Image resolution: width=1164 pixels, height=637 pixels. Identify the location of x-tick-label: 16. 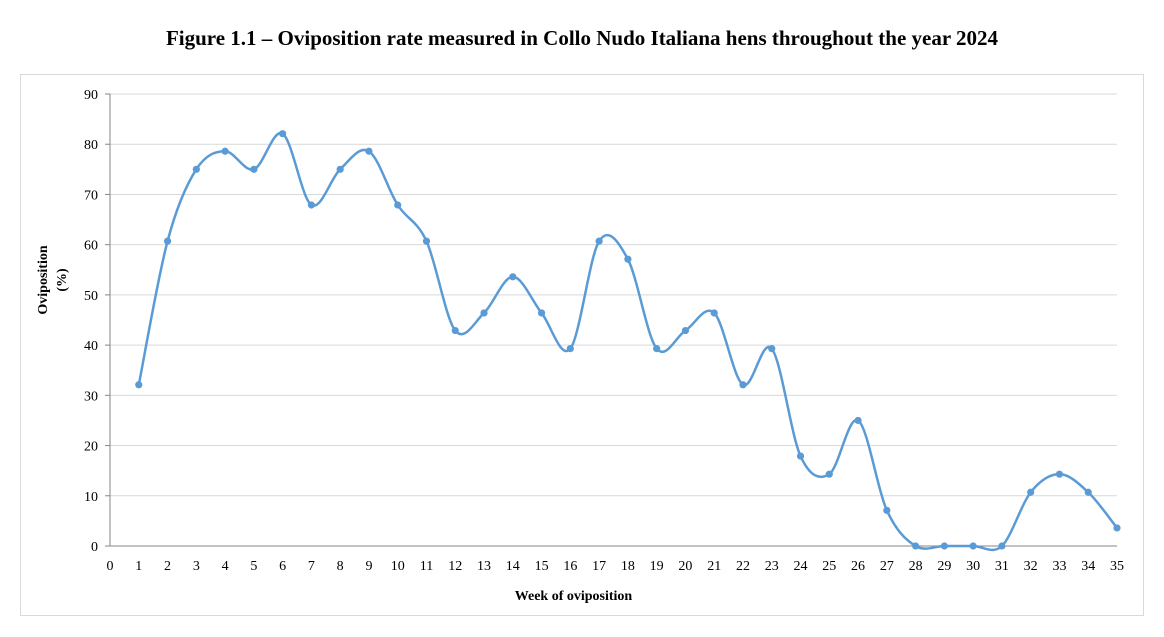
(570, 566).